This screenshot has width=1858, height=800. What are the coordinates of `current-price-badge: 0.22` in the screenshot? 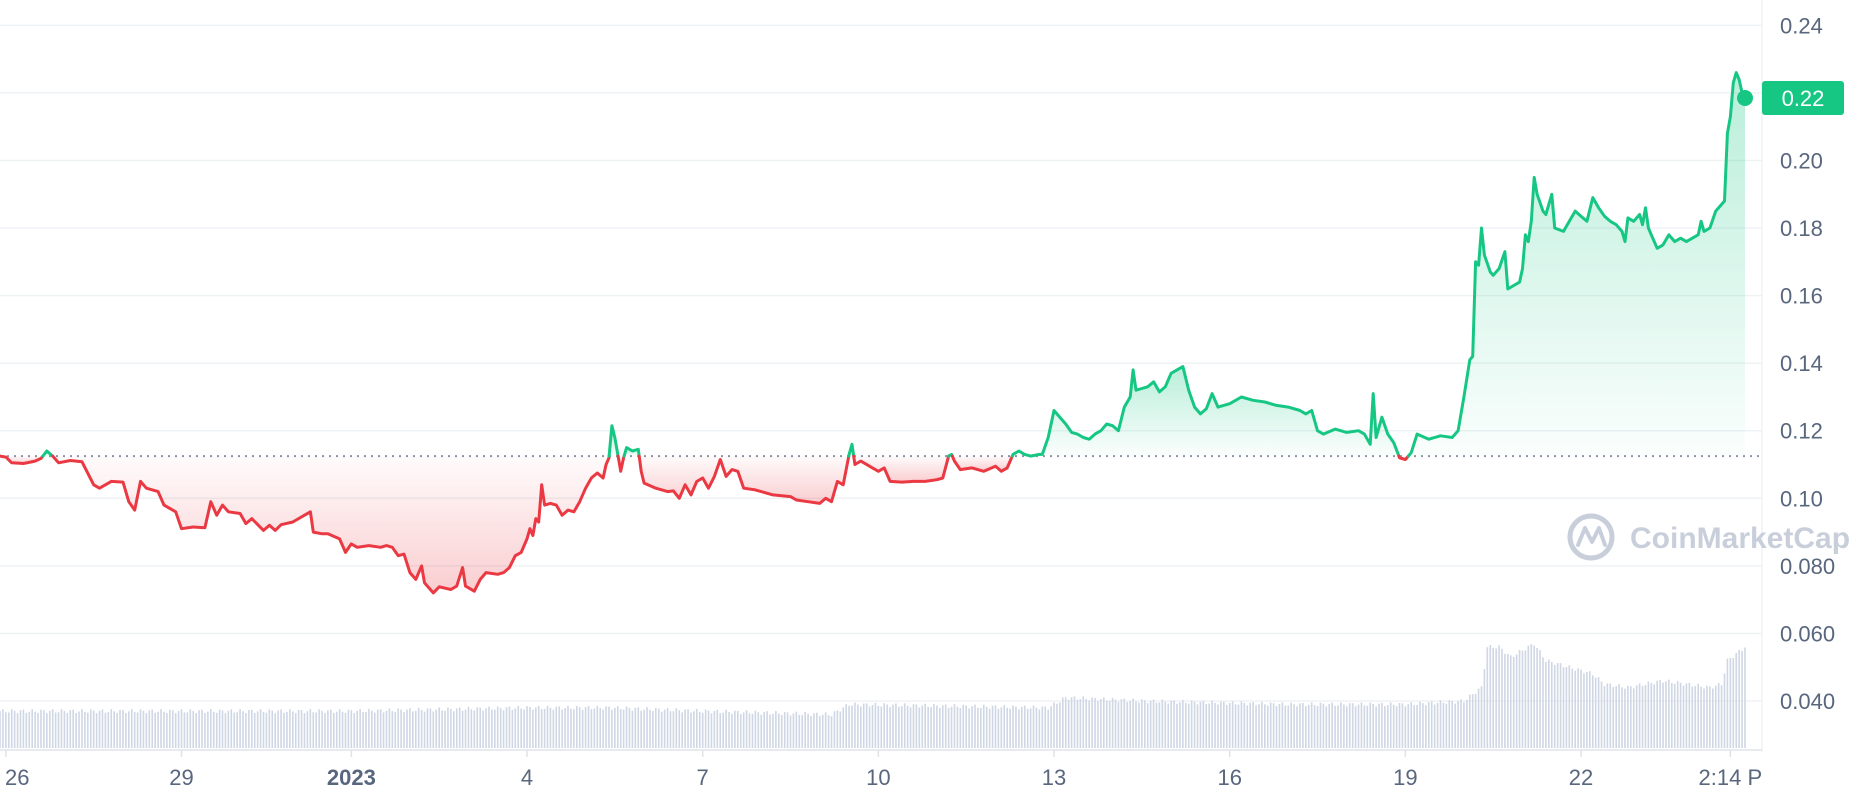 It's located at (1803, 97).